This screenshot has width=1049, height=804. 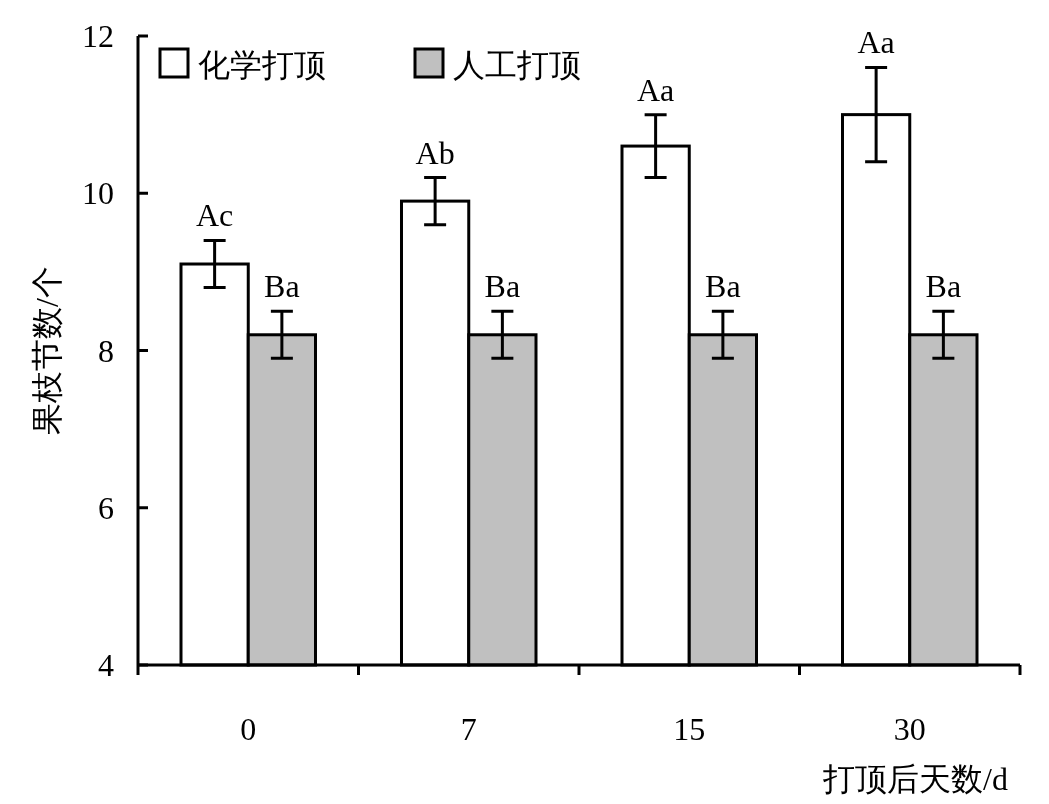 What do you see at coordinates (909, 729) in the screenshot?
I see `x-tick-label: 30` at bounding box center [909, 729].